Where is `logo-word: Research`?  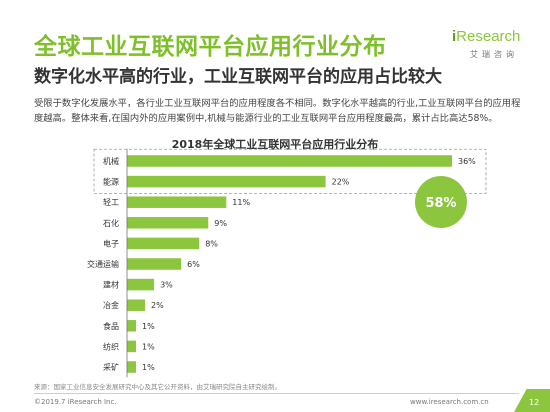
logo-word: Research is located at coordinates (488, 36).